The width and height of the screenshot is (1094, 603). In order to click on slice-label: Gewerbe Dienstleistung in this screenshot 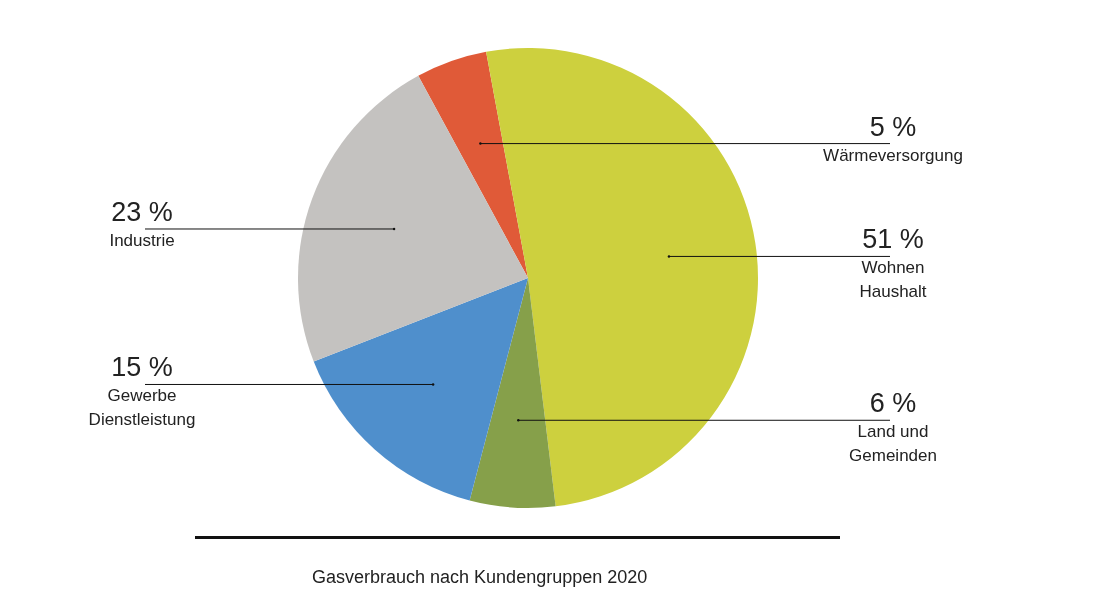, I will do `click(142, 408)`.